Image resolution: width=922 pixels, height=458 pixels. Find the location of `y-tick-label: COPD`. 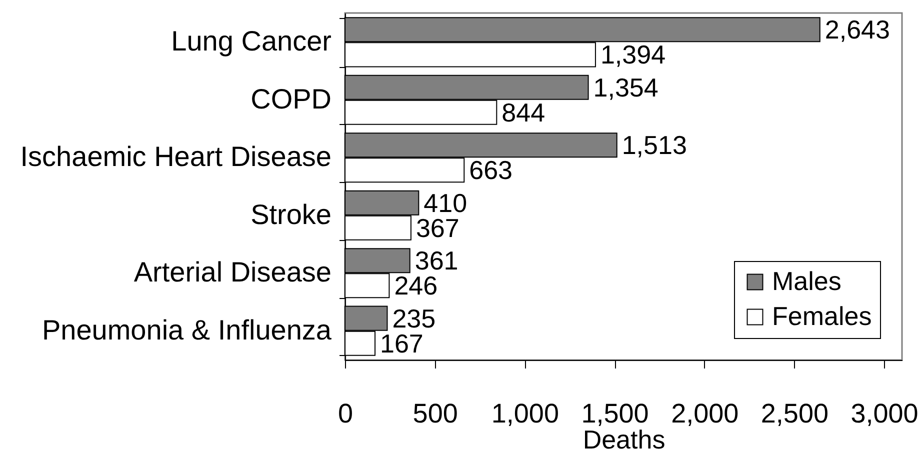

y-tick-label: COPD is located at coordinates (291, 98).